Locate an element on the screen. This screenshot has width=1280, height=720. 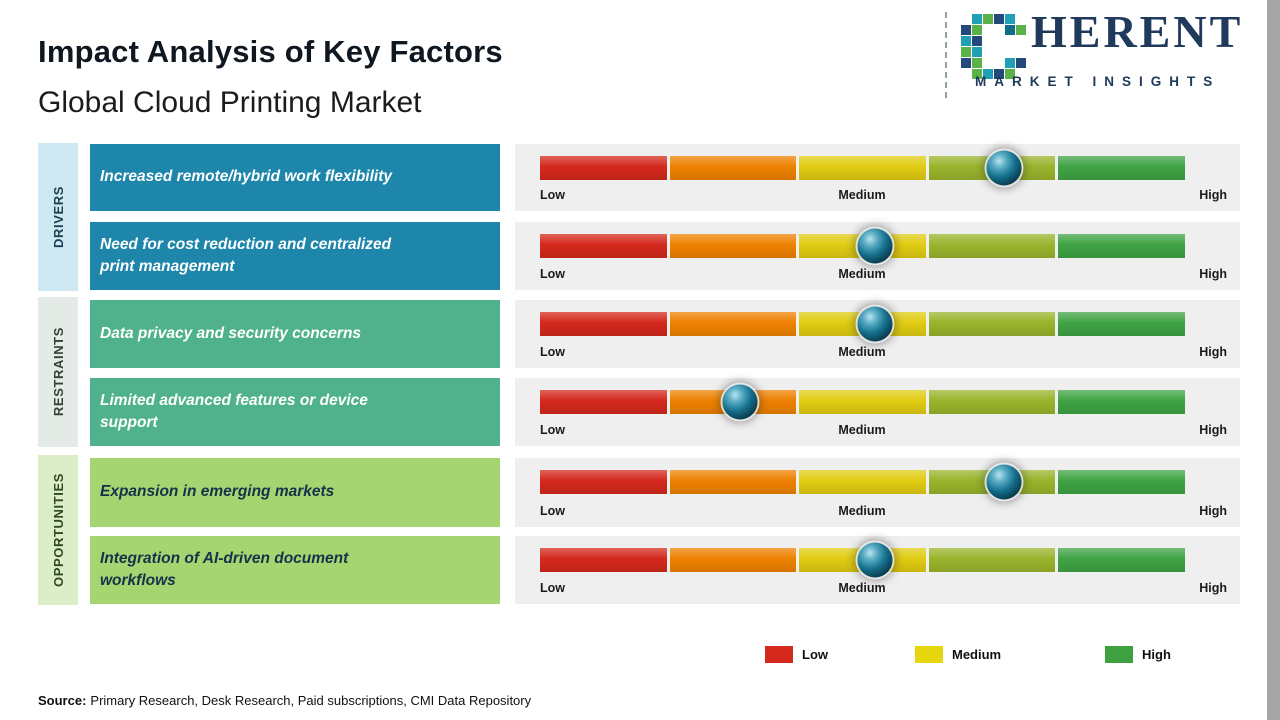
group-strip-opportunities: OPPORTUNITIES is located at coordinates (58, 530).